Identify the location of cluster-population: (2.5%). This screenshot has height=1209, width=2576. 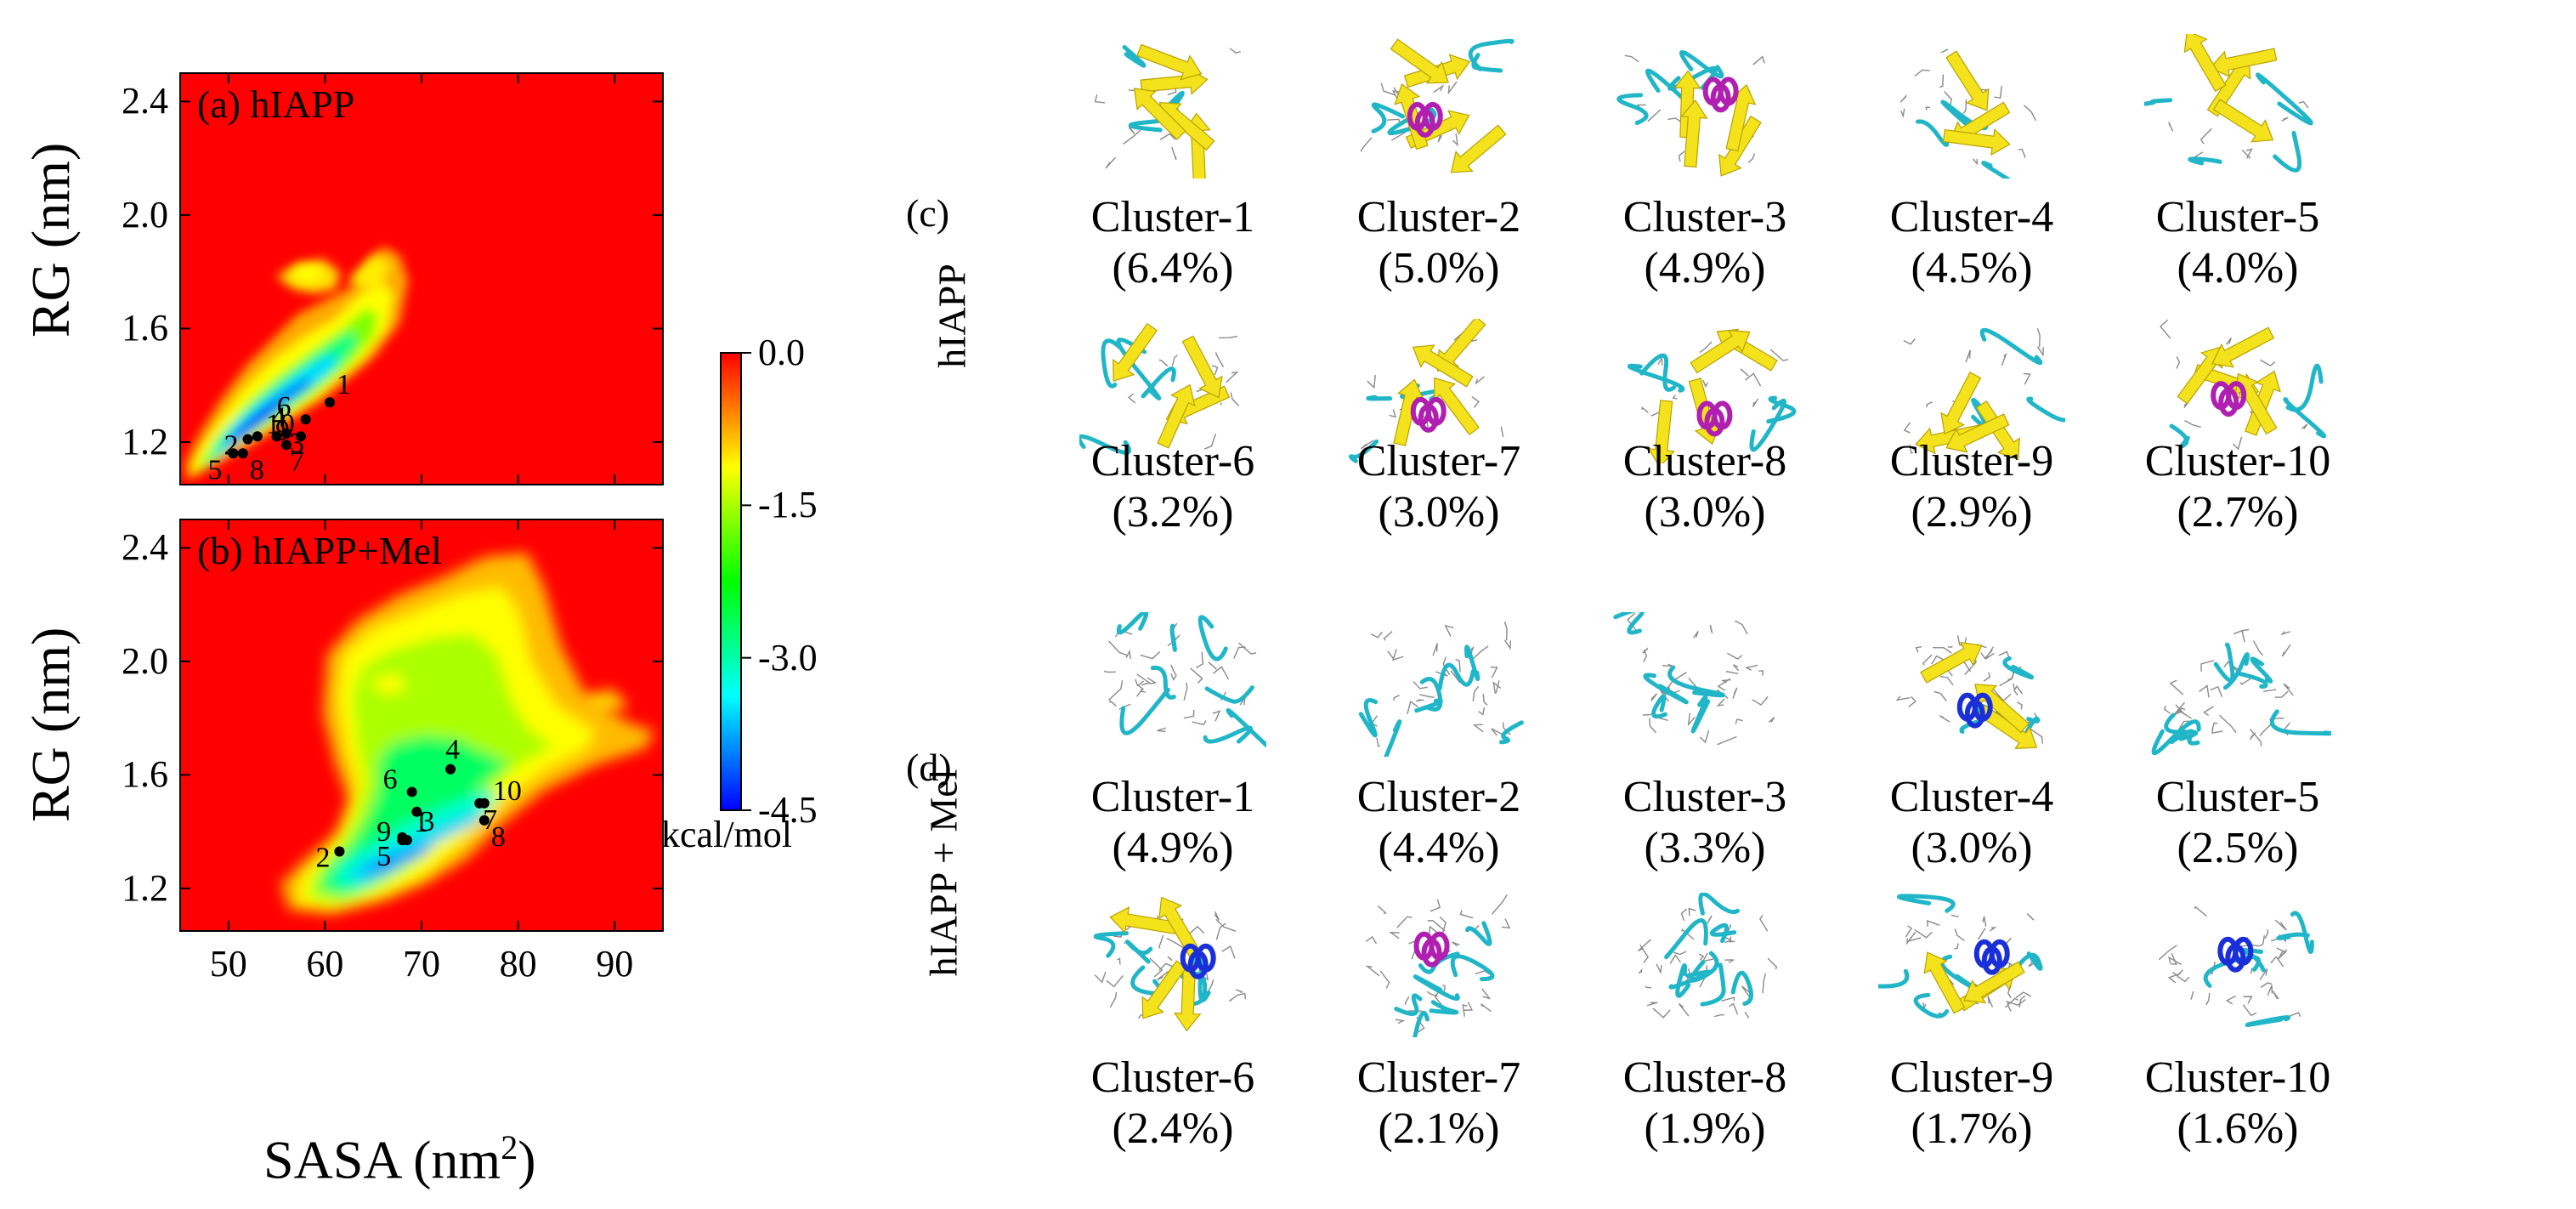
(2238, 848).